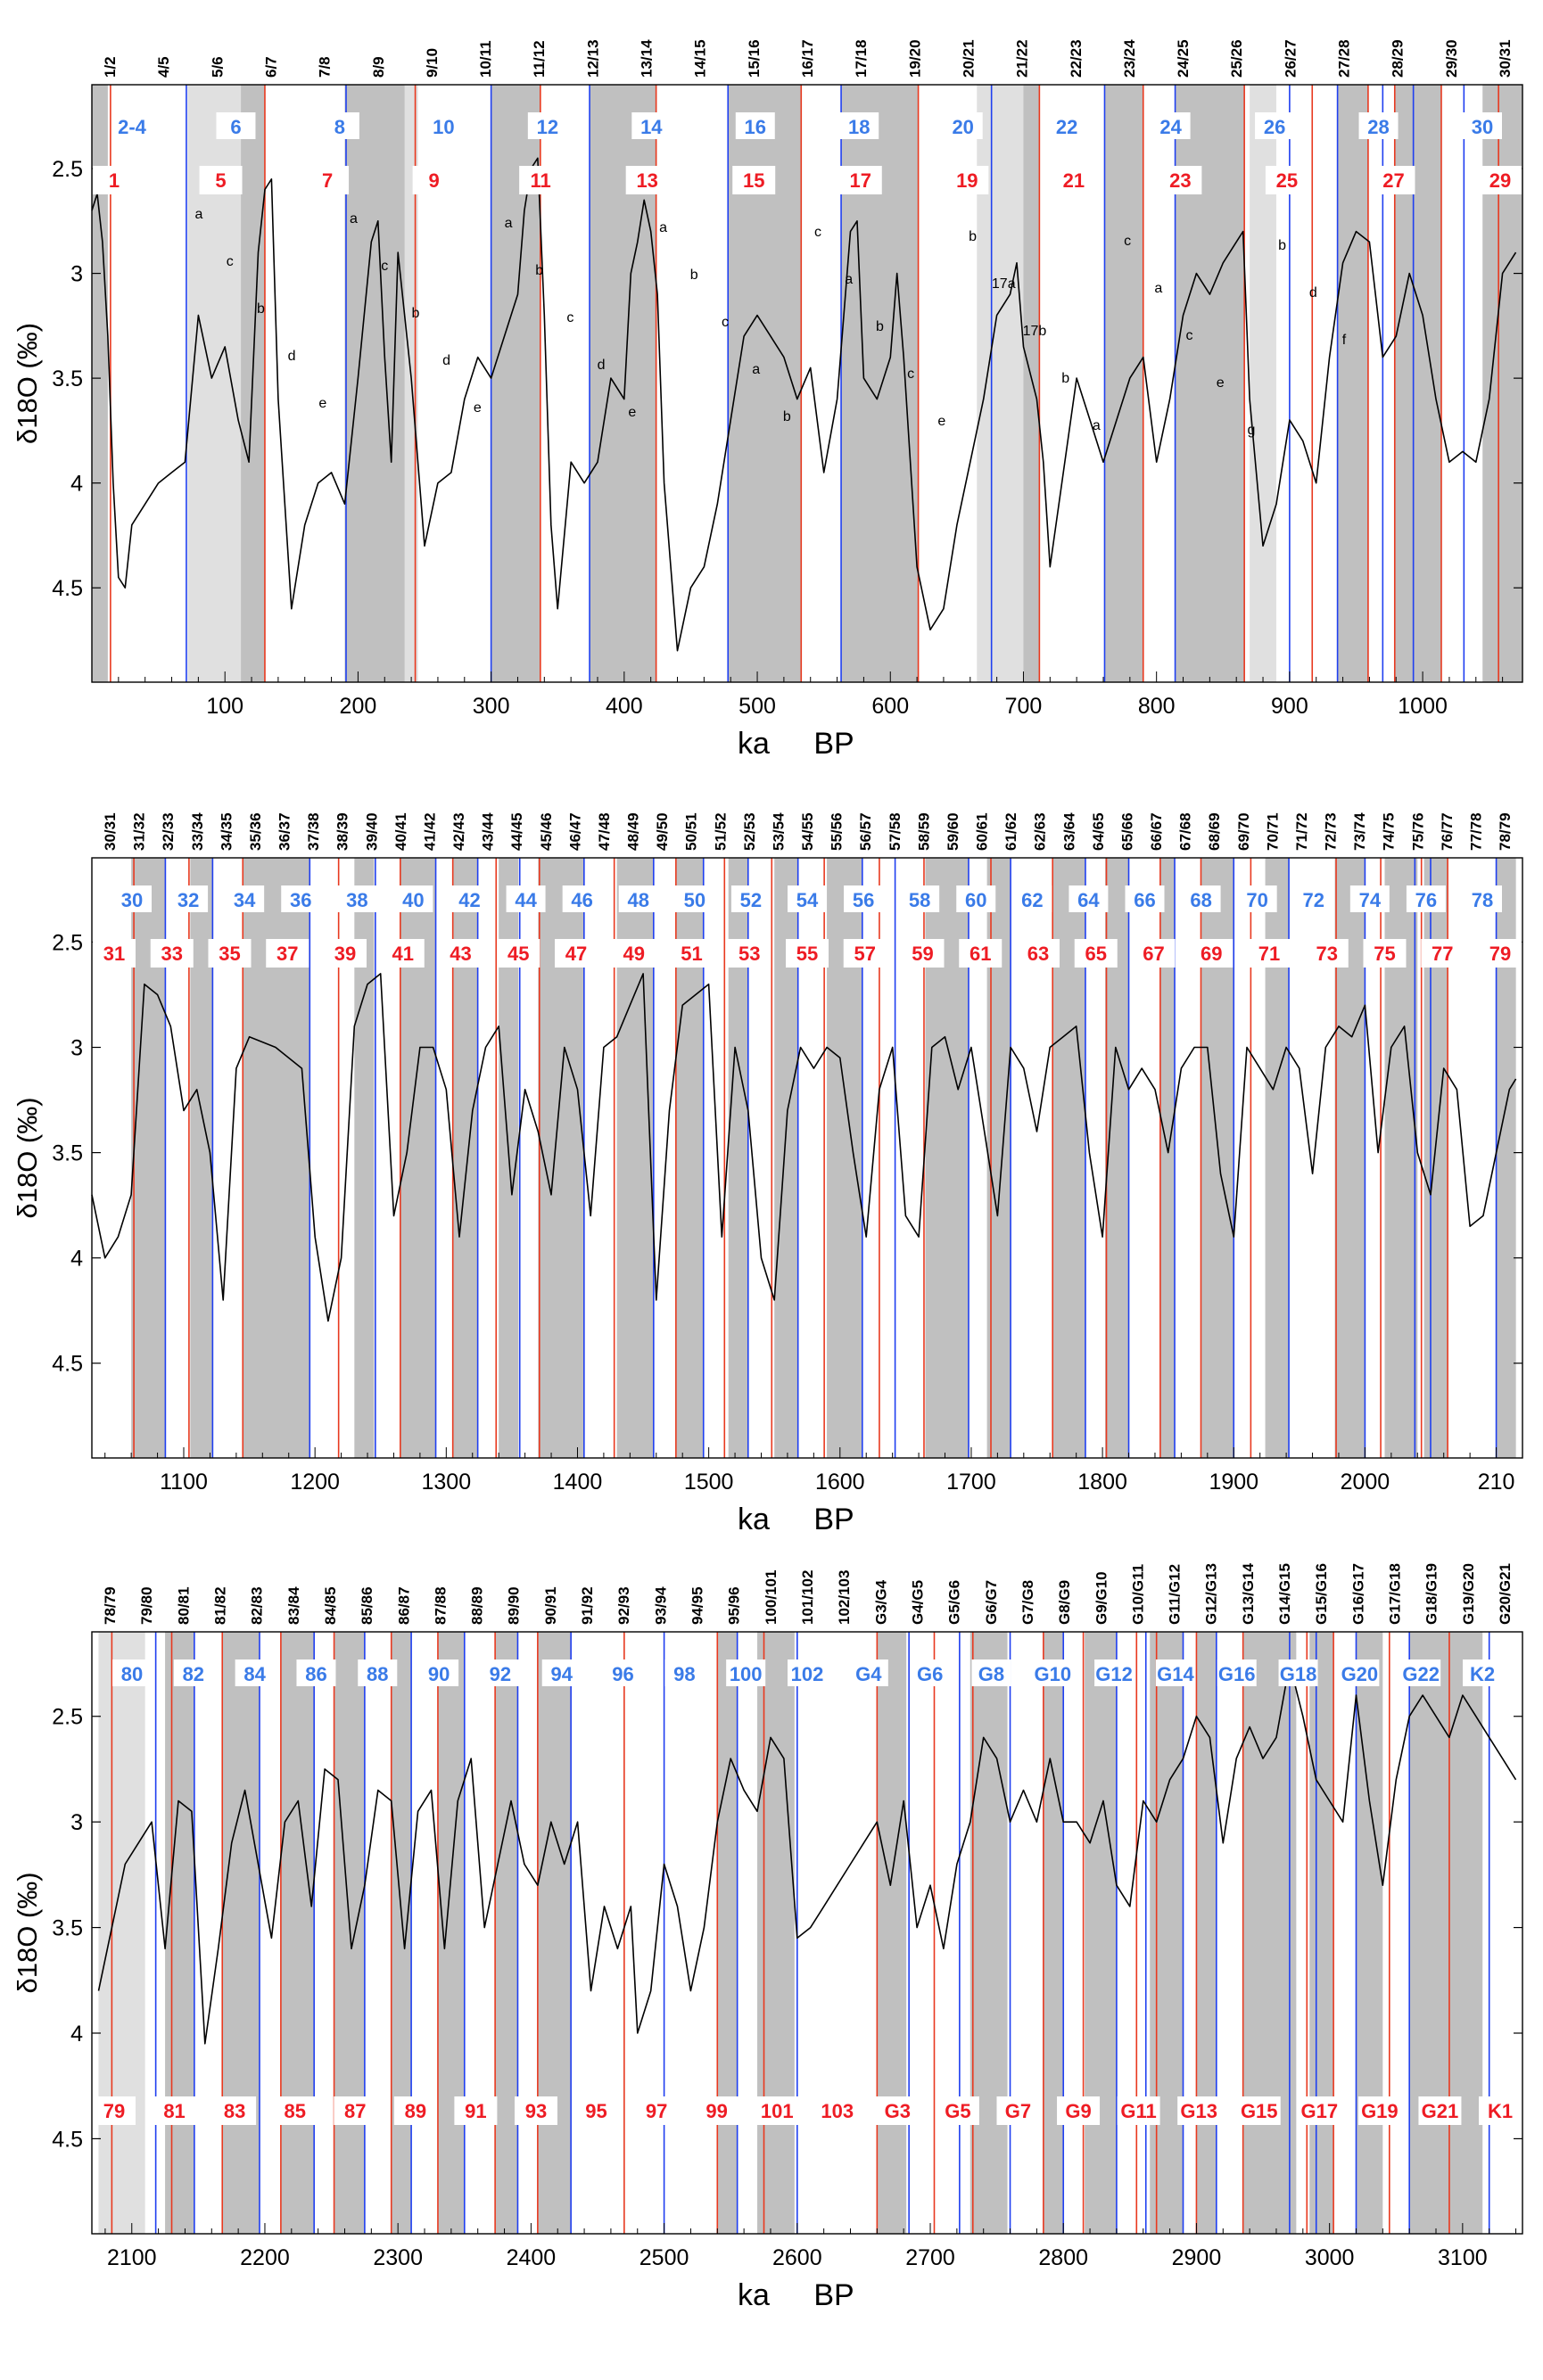 The width and height of the screenshot is (1543, 2380). I want to click on boundary-label: 73/74, so click(1359, 831).